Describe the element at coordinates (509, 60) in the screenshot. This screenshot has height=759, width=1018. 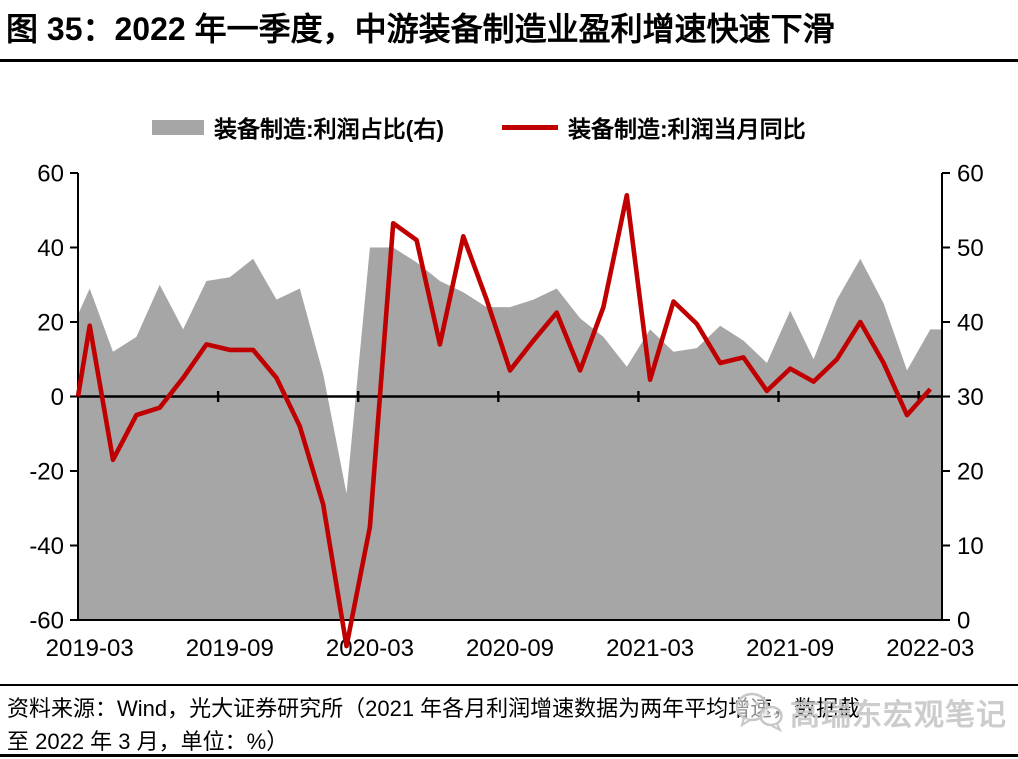
I see `title-divider-rule` at that location.